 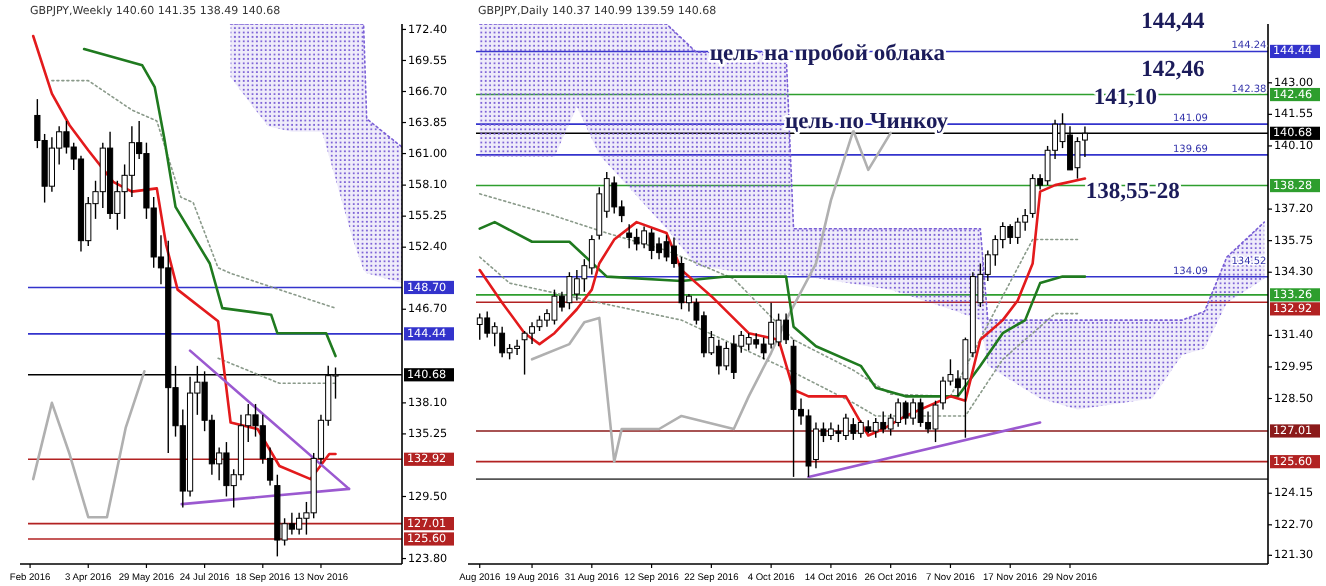 What do you see at coordinates (1133, 192) in the screenshot?
I see `annotation: 138,55-28` at bounding box center [1133, 192].